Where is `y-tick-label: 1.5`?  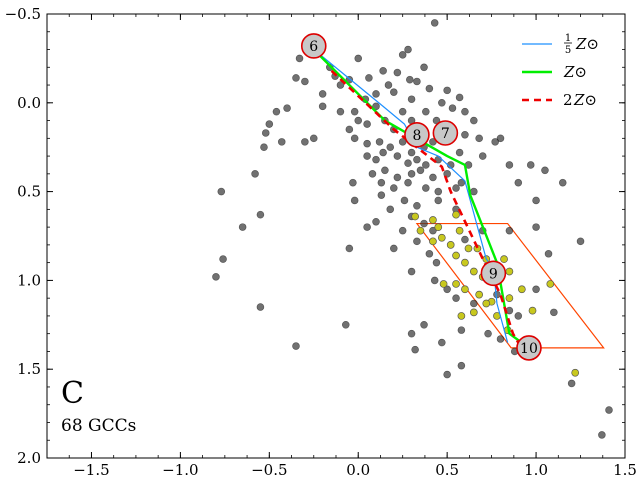
y-tick-label: 1.5 is located at coordinates (29, 369).